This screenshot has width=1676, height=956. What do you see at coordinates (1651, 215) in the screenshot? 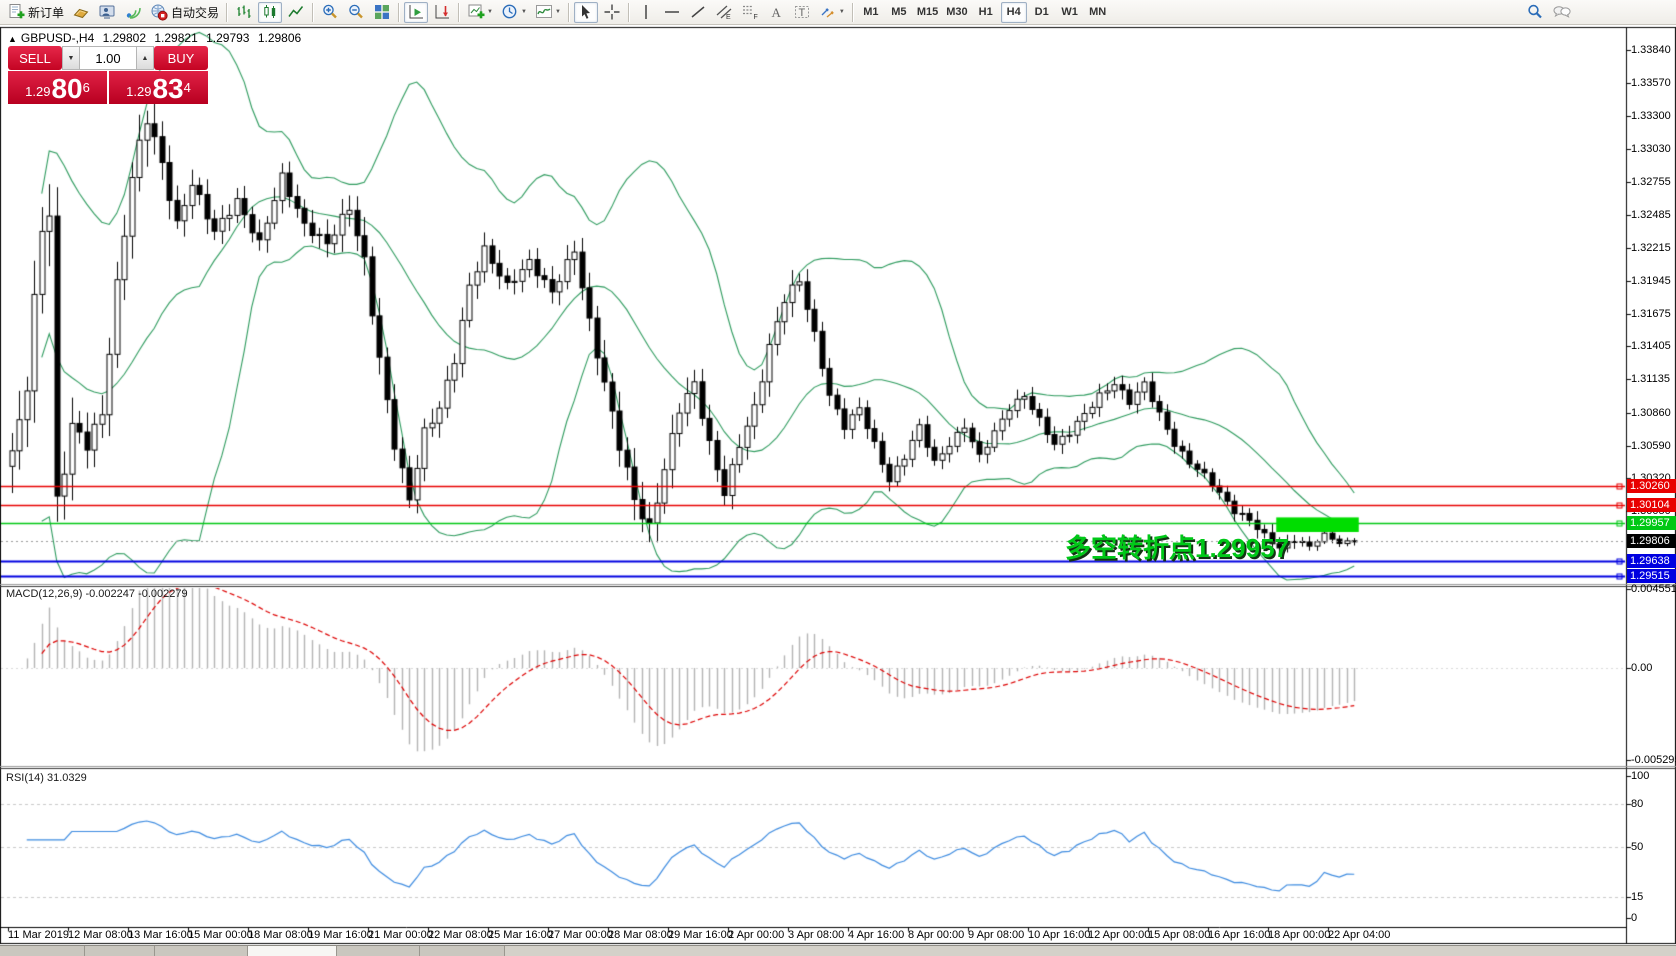
I see `price-tick-label: 1.32485` at bounding box center [1651, 215].